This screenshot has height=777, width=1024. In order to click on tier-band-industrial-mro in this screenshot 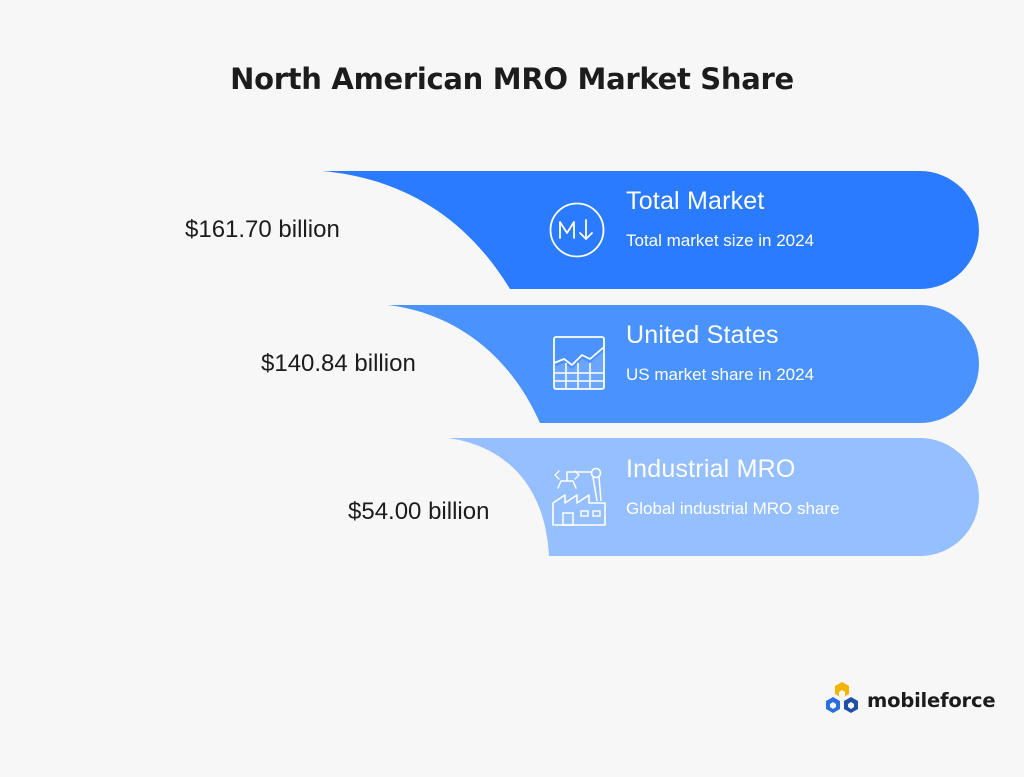, I will do `click(713, 497)`.